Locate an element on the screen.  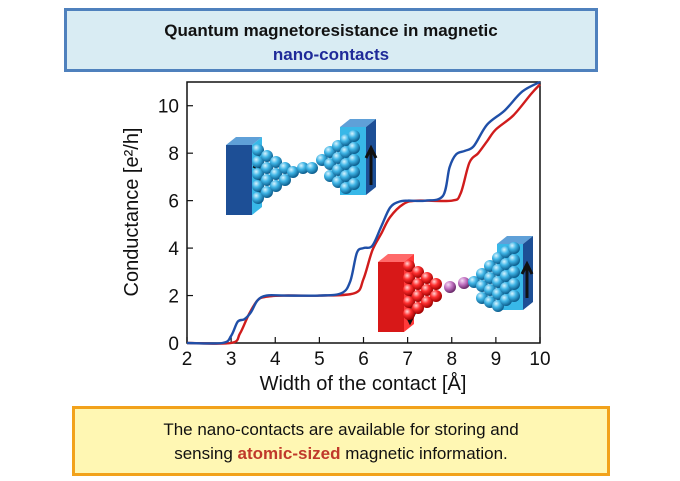
x-tick-label: 5 is located at coordinates (319, 359).